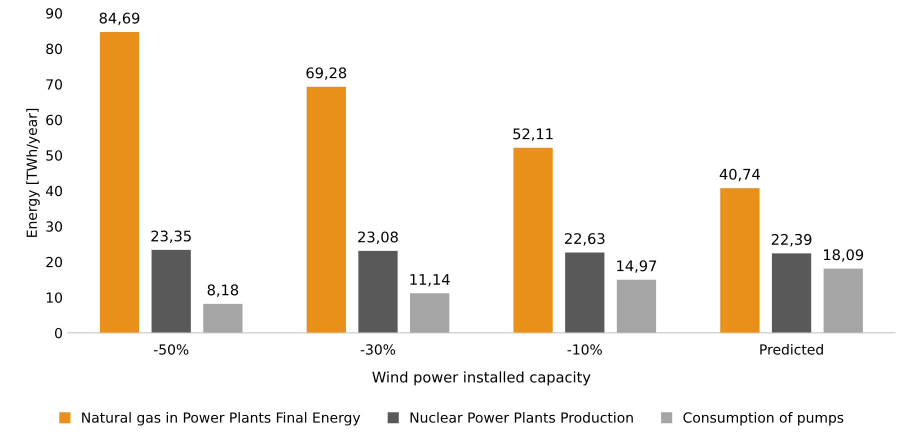  Describe the element at coordinates (521, 417) in the screenshot. I see `legend-label: Nuclear Power Plants Production` at that location.